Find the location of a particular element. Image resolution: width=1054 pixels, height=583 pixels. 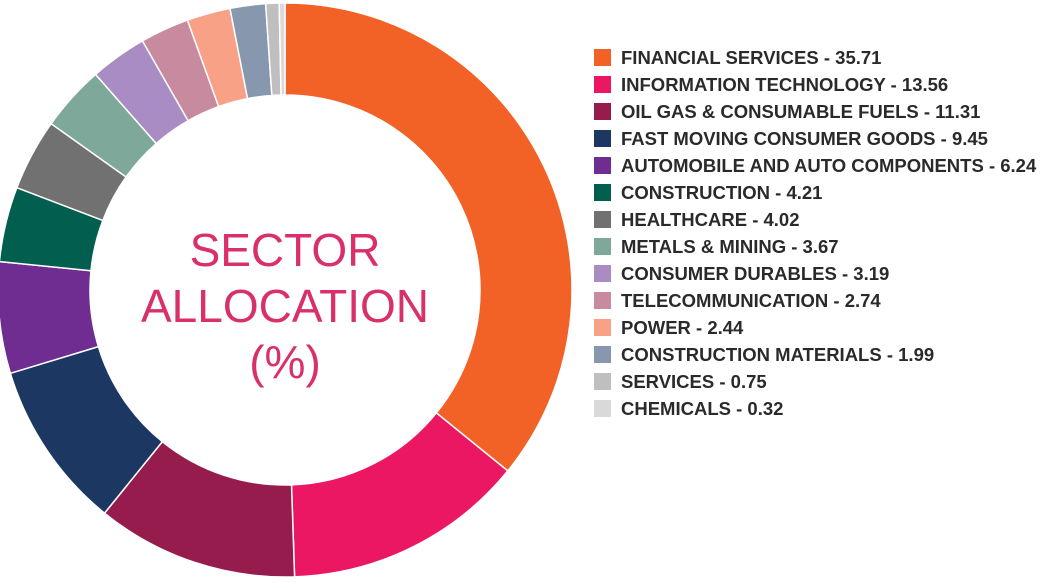

center-title: SECTOR ALLOCATION (%) is located at coordinates (285, 306).